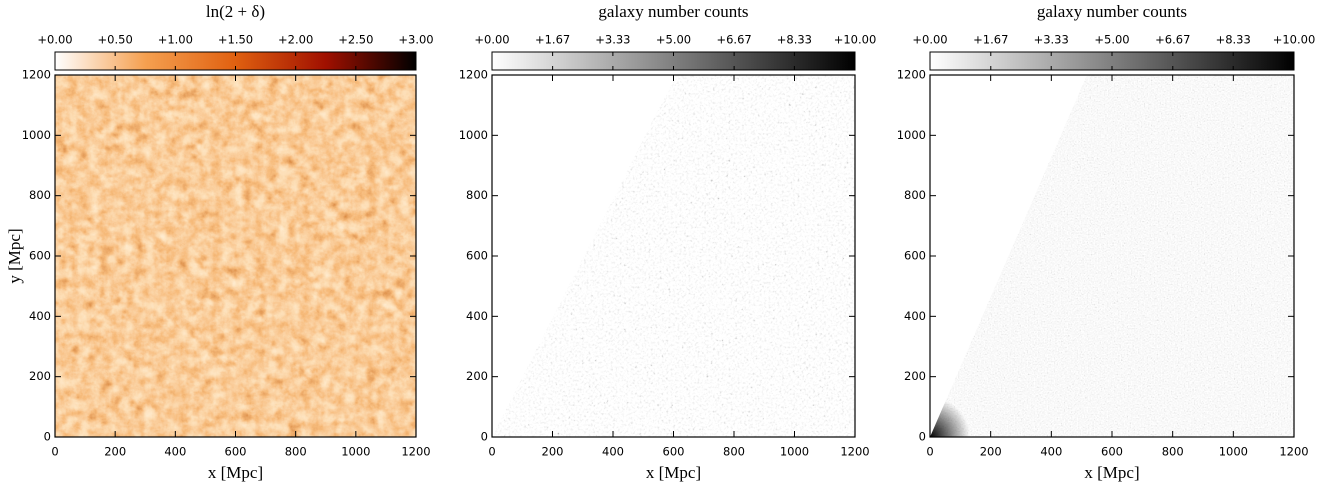 This screenshot has height=489, width=1331. I want to click on panel-title: ln(2 + δ), so click(235, 11).